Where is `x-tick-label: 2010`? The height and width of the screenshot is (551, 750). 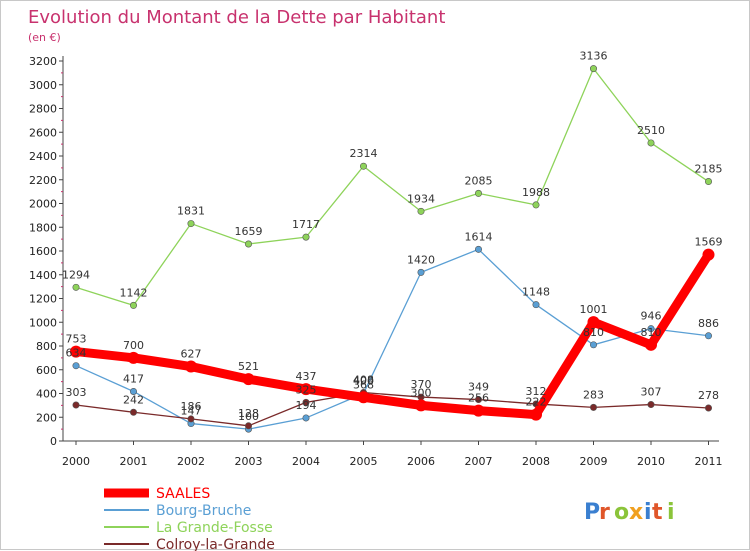 x-tick-label: 2010 is located at coordinates (651, 461).